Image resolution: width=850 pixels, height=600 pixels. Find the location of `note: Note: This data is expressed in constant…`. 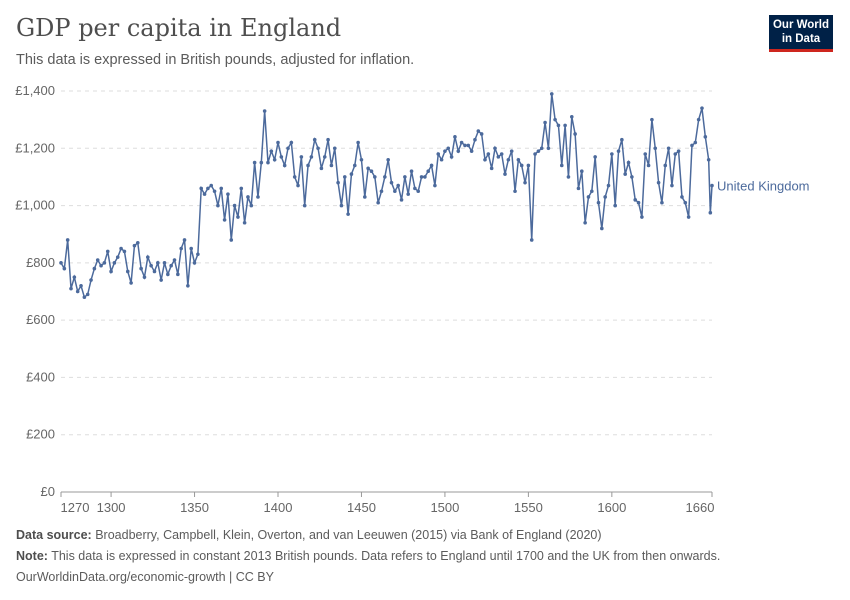

note: Note: This data is expressed in constant… is located at coordinates (368, 556).